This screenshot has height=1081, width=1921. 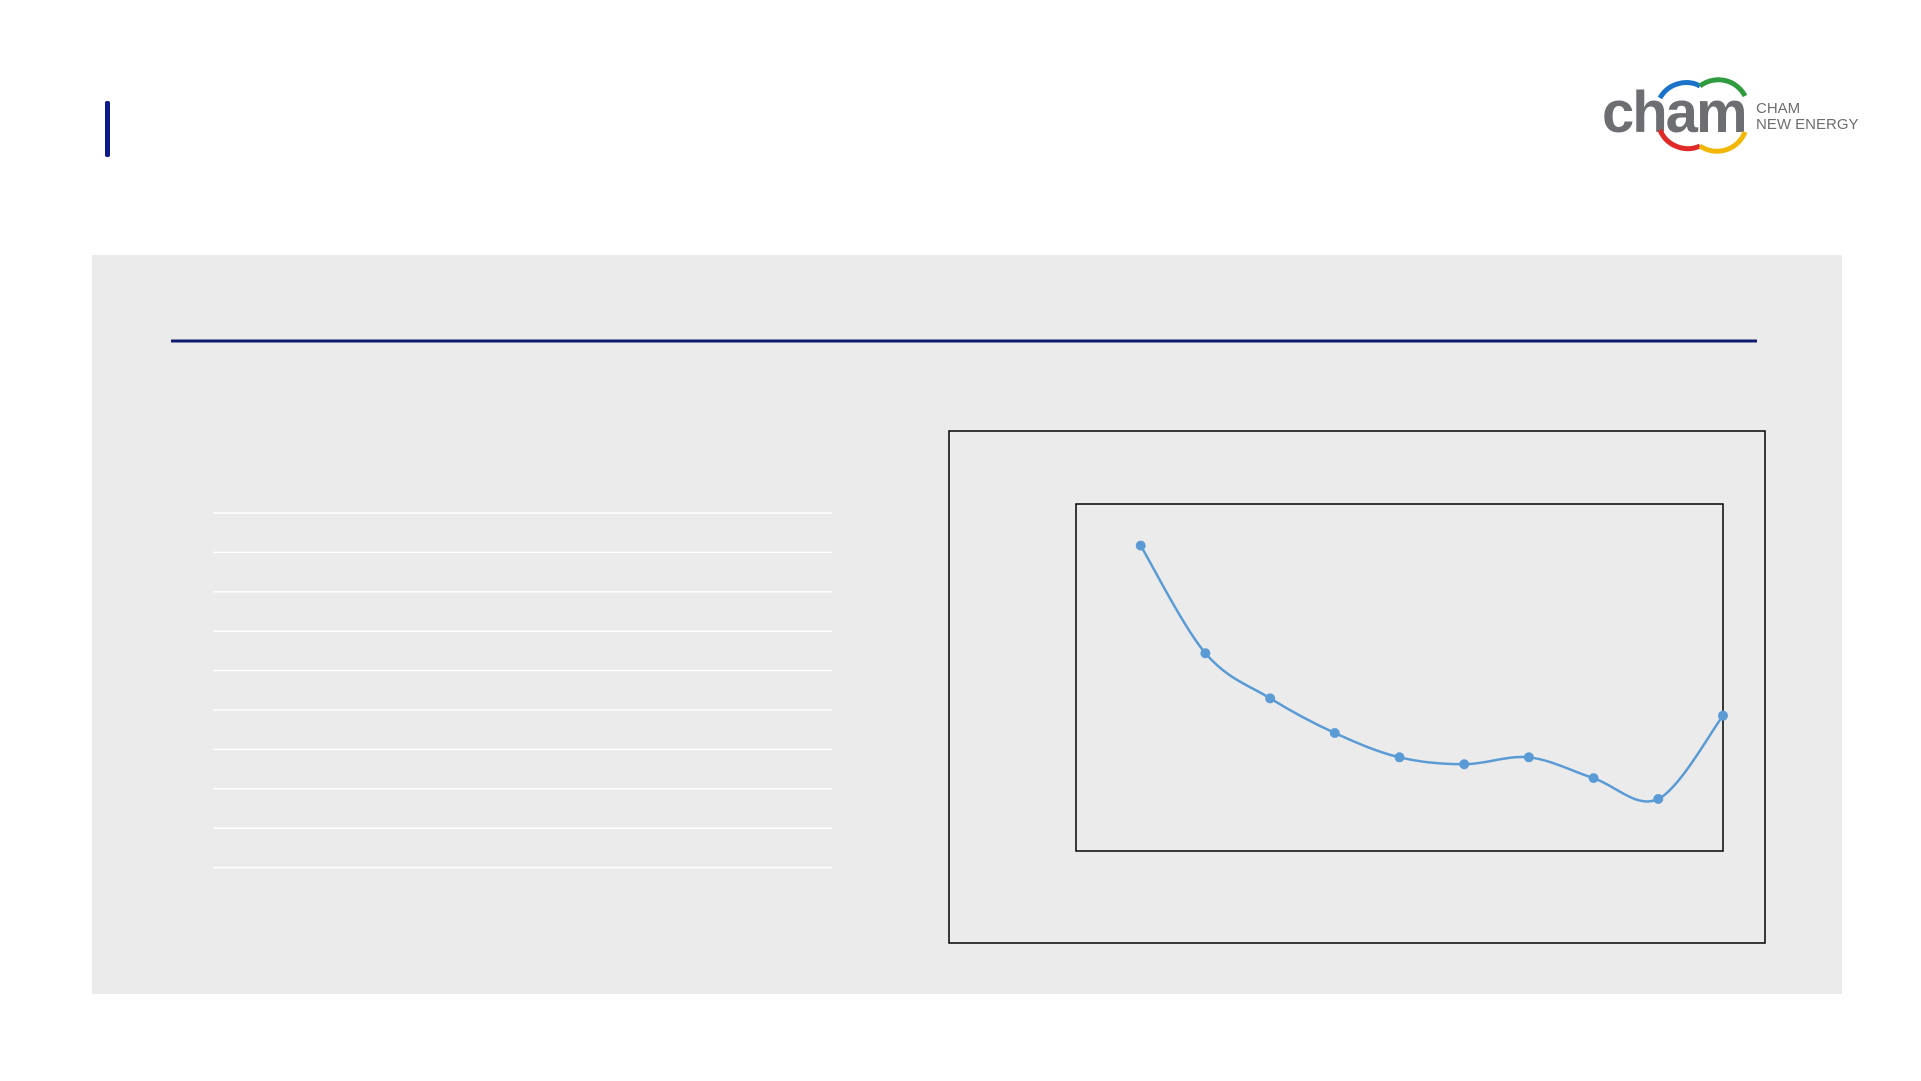 I want to click on logo-text: NEW ENERGY, so click(x=1807, y=124).